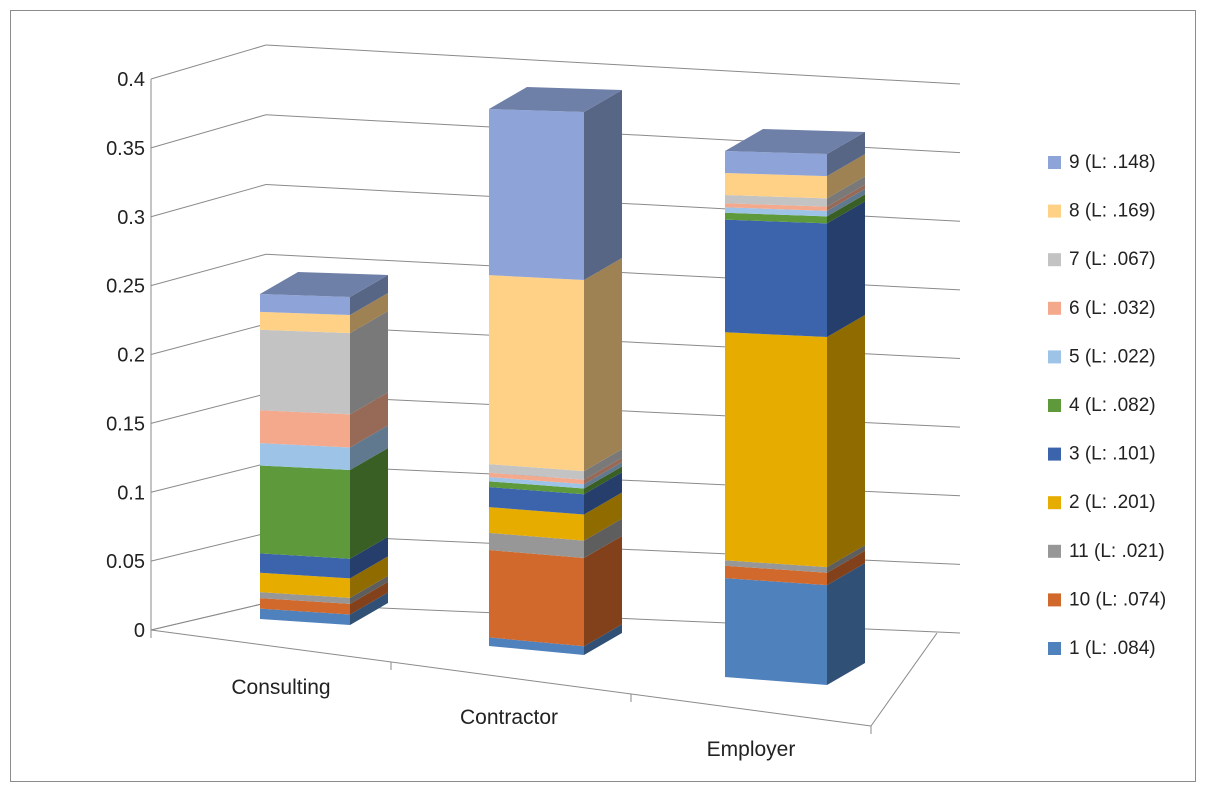 This screenshot has height=794, width=1208. I want to click on legend-entry-label: 1 (L: .084), so click(1112, 648).